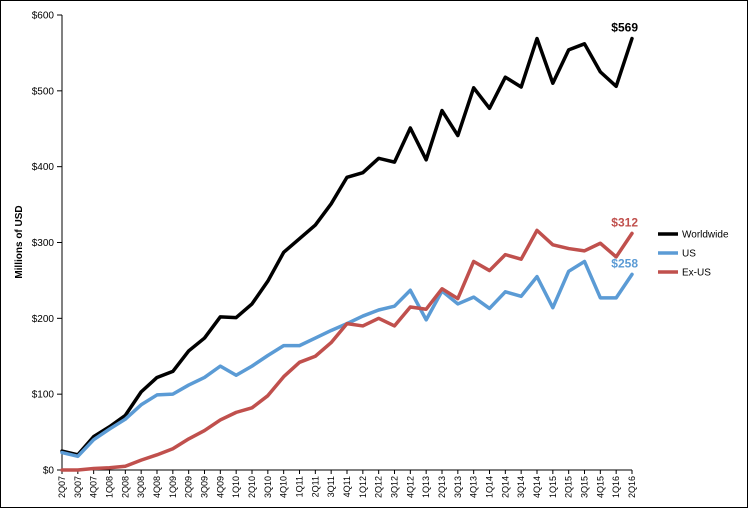 The image size is (750, 510). What do you see at coordinates (19, 241) in the screenshot?
I see `y-axis-title: Millions of USD` at bounding box center [19, 241].